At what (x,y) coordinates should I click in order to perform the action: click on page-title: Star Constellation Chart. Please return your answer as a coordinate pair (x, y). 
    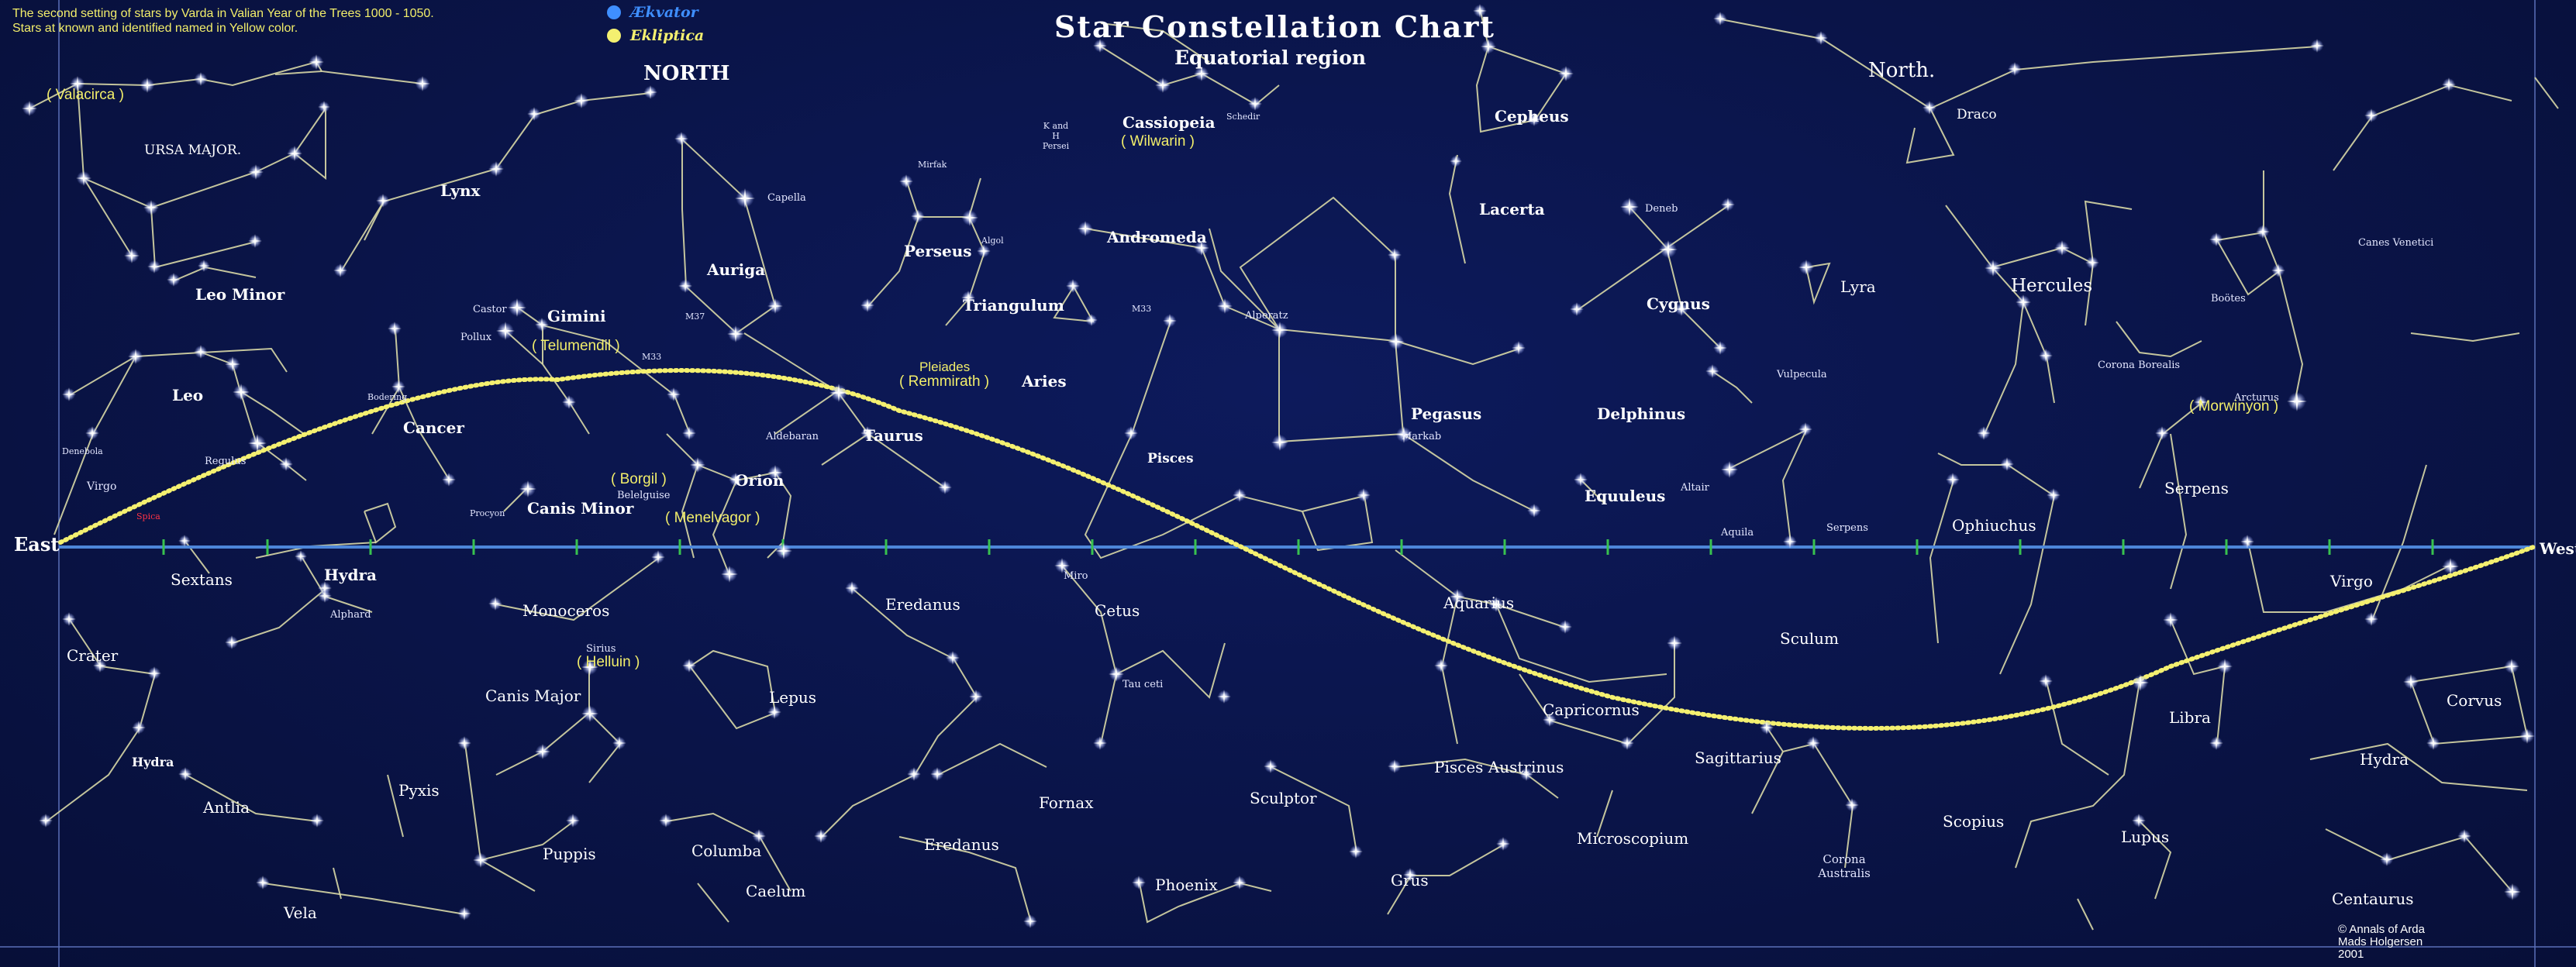
    Looking at the image, I should click on (1274, 26).